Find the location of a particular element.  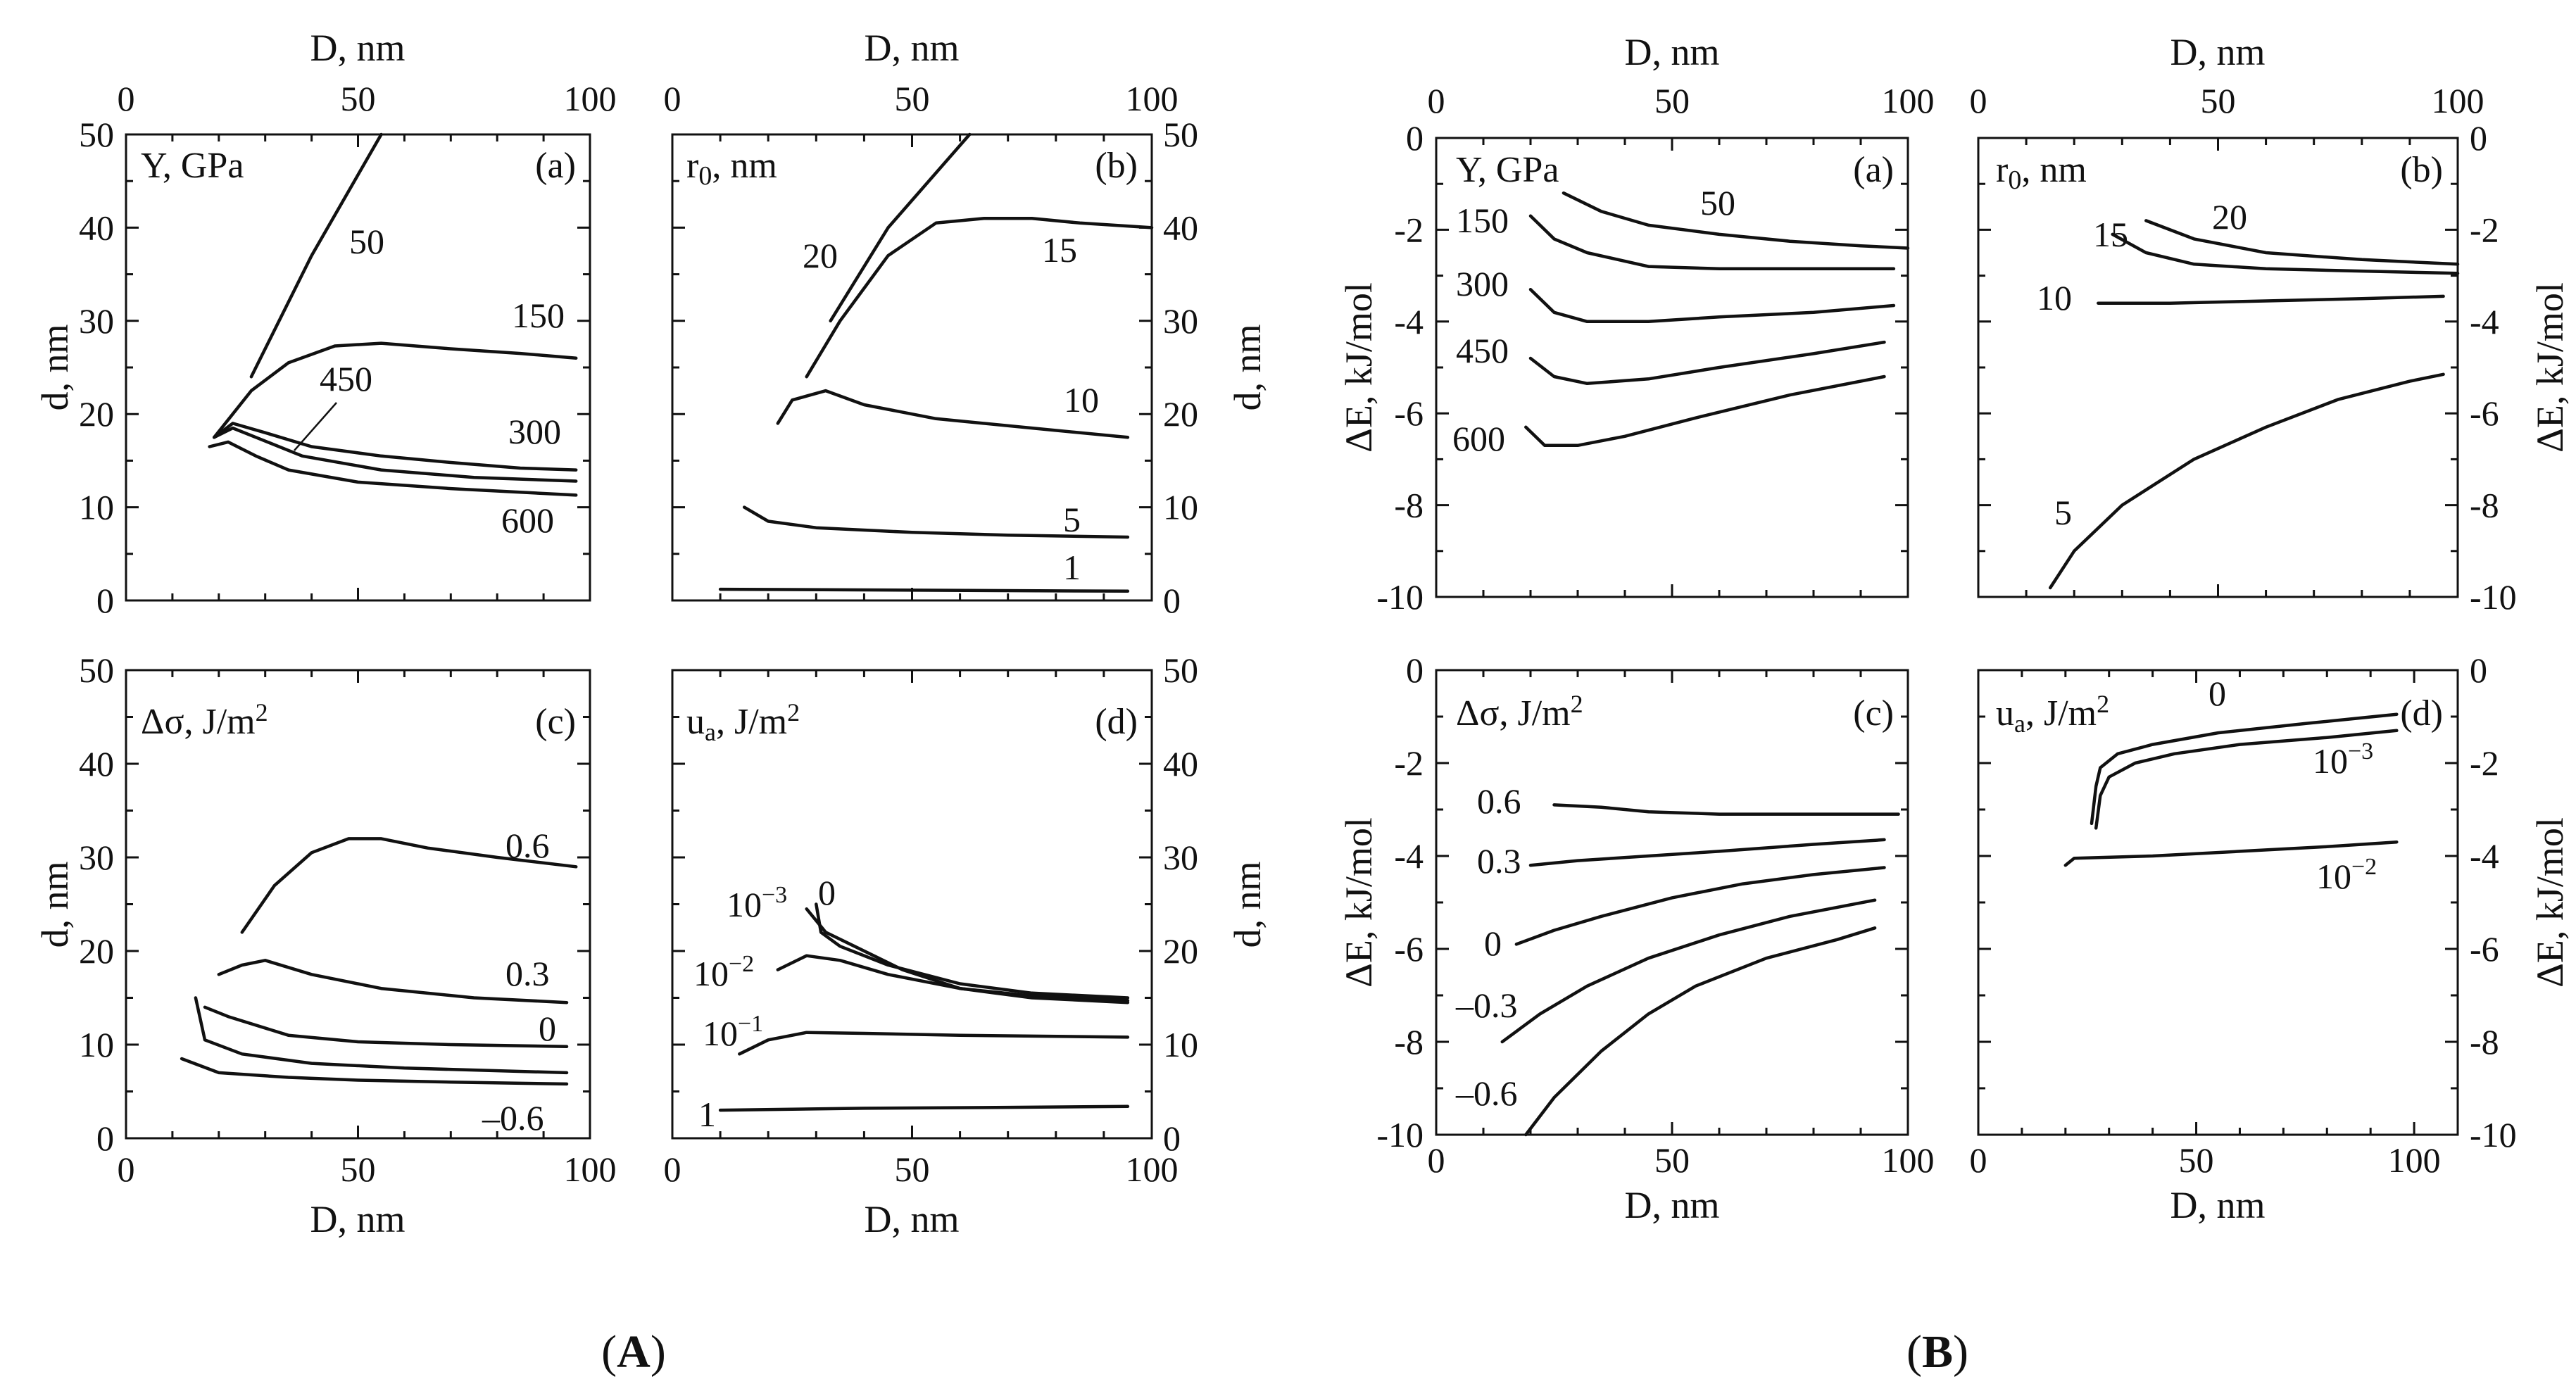

series-label: 0.6 is located at coordinates (527, 845).